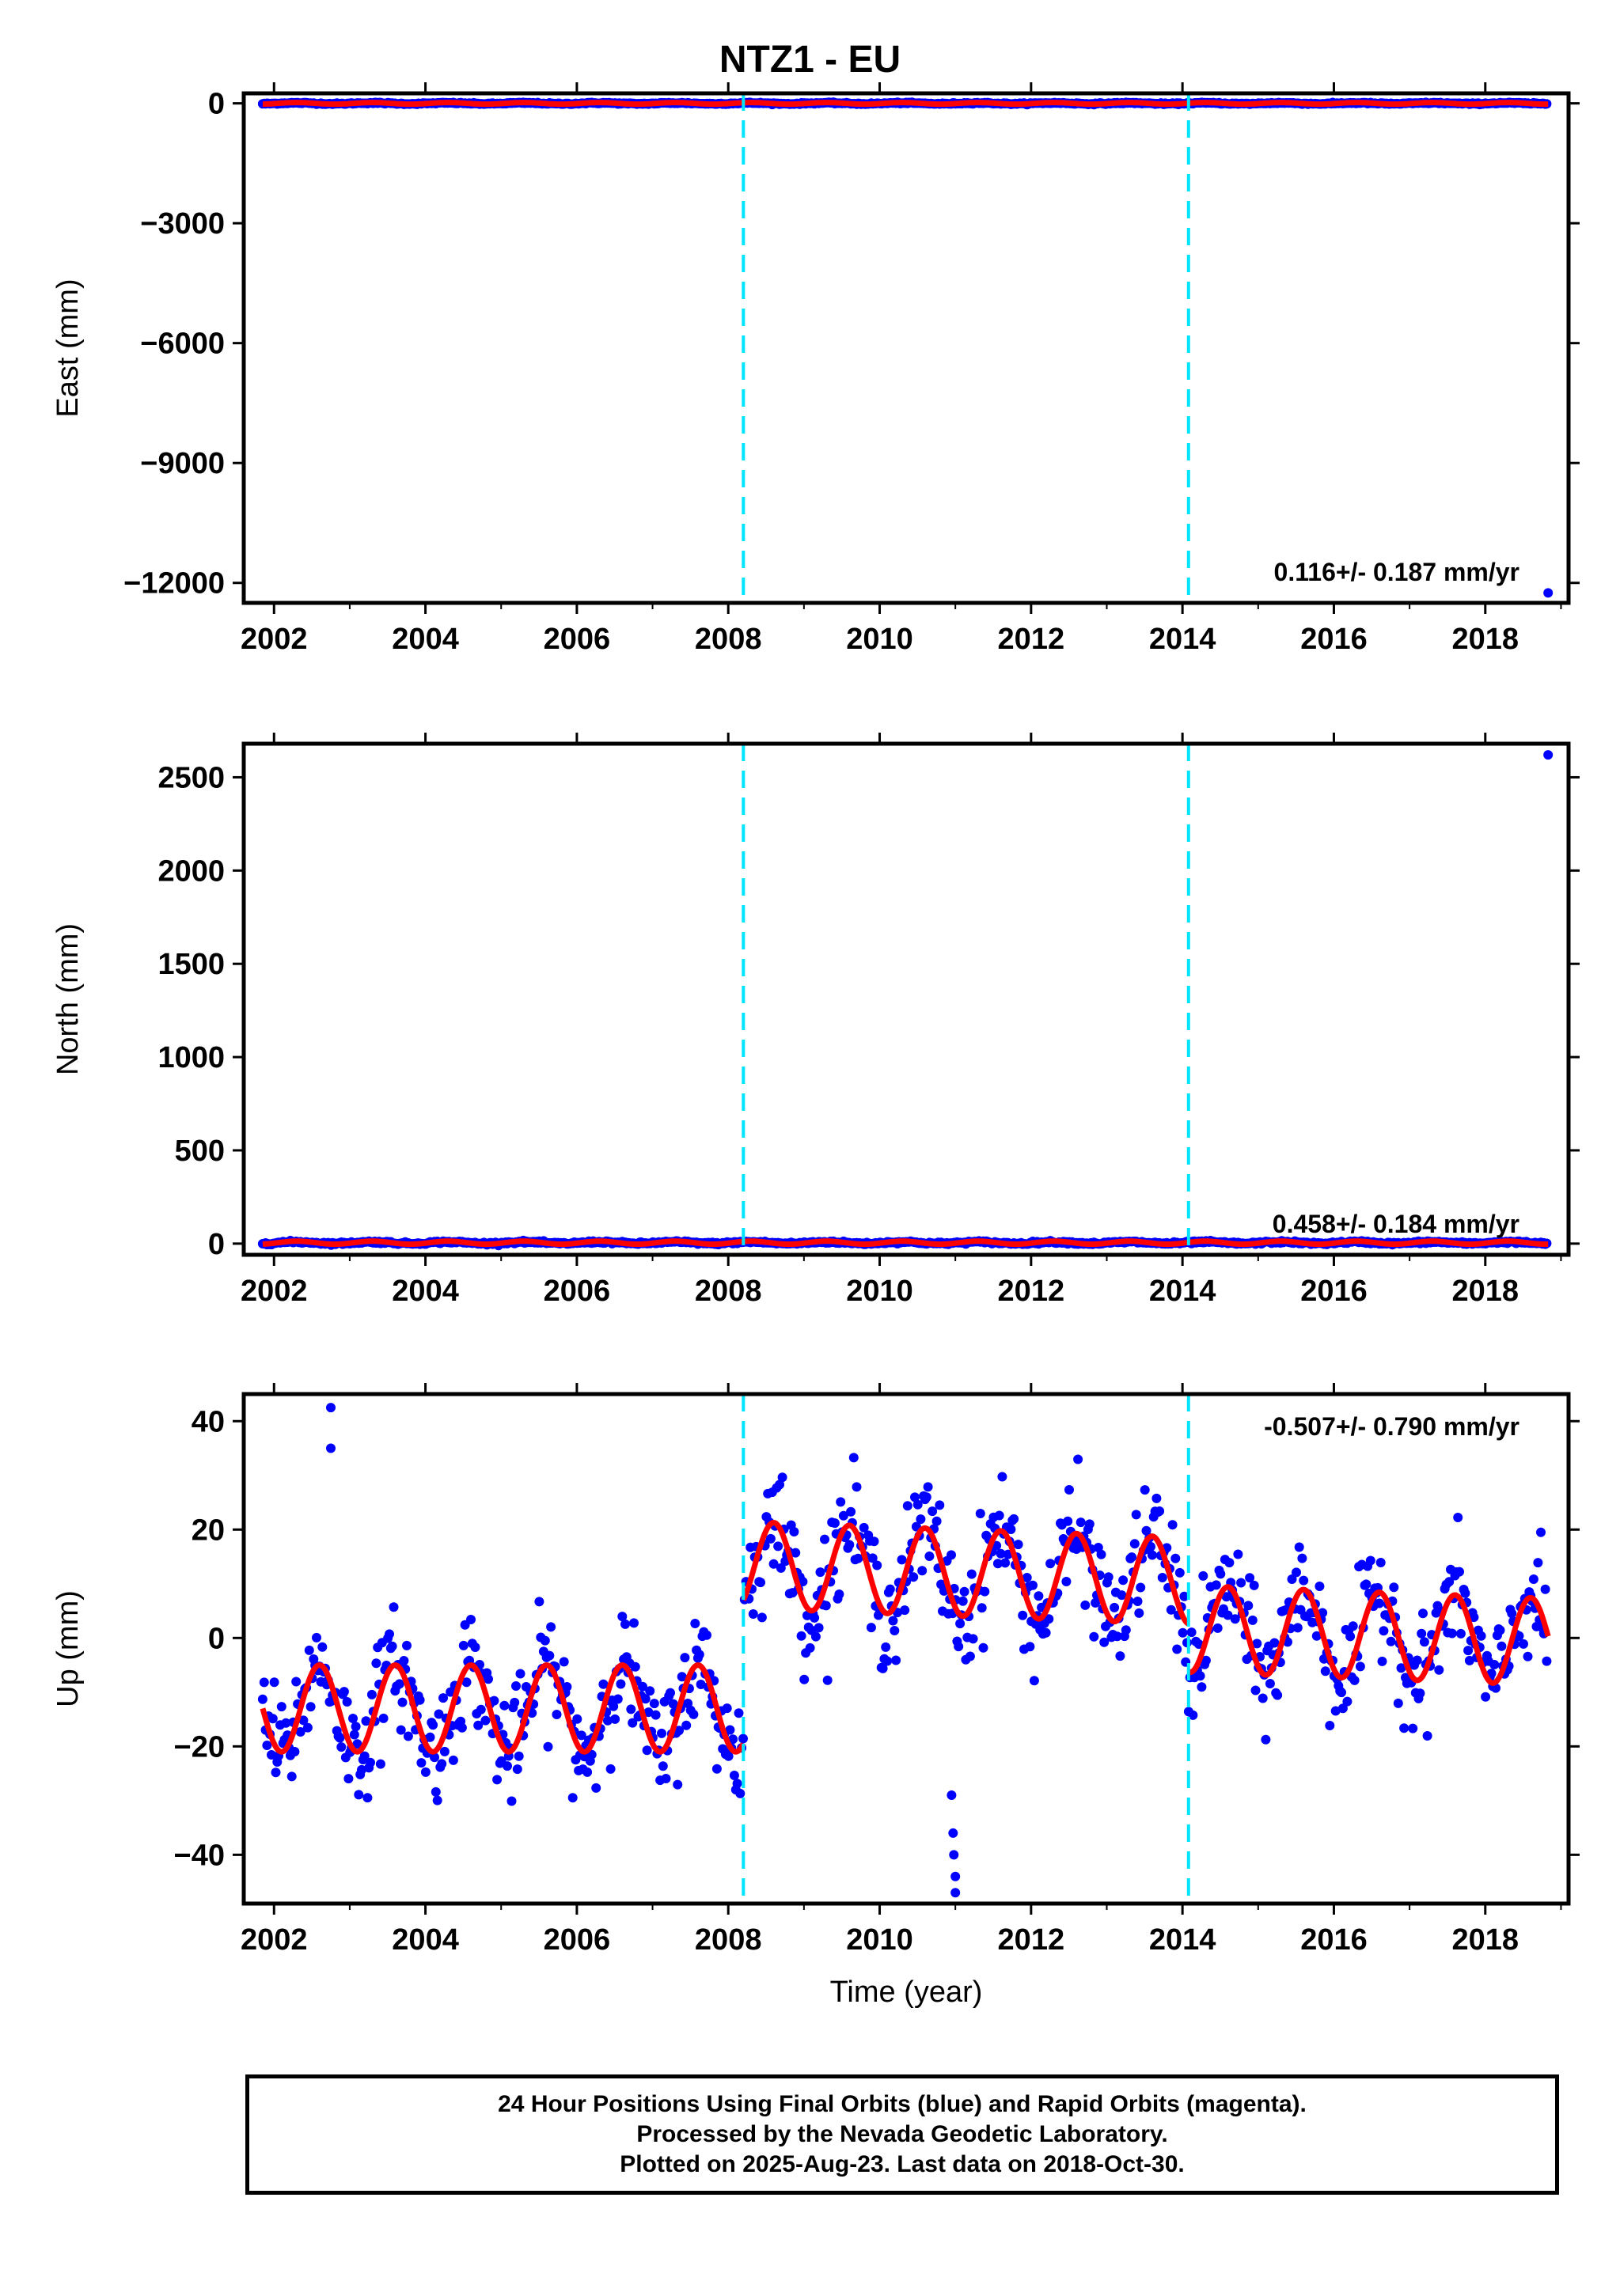 This screenshot has height=2296, width=1620. I want to click on chart-title: NTZ1 - EU, so click(810, 60).